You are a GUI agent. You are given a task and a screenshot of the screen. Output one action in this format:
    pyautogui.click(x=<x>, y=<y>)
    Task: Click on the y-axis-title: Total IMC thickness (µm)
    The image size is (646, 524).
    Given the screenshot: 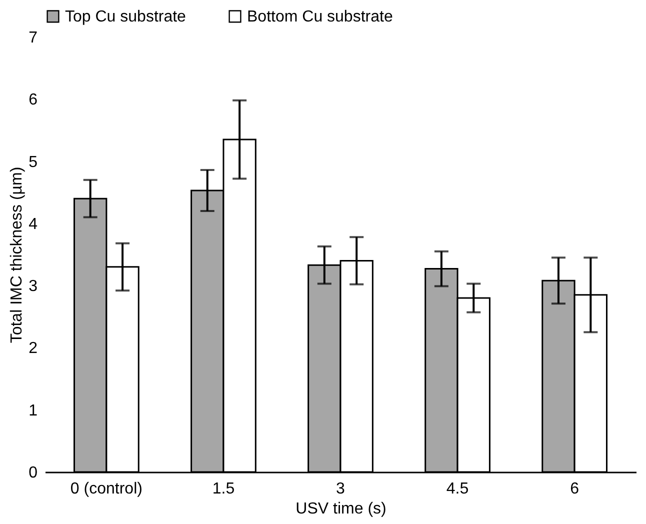 What is the action you would take?
    pyautogui.click(x=17, y=255)
    